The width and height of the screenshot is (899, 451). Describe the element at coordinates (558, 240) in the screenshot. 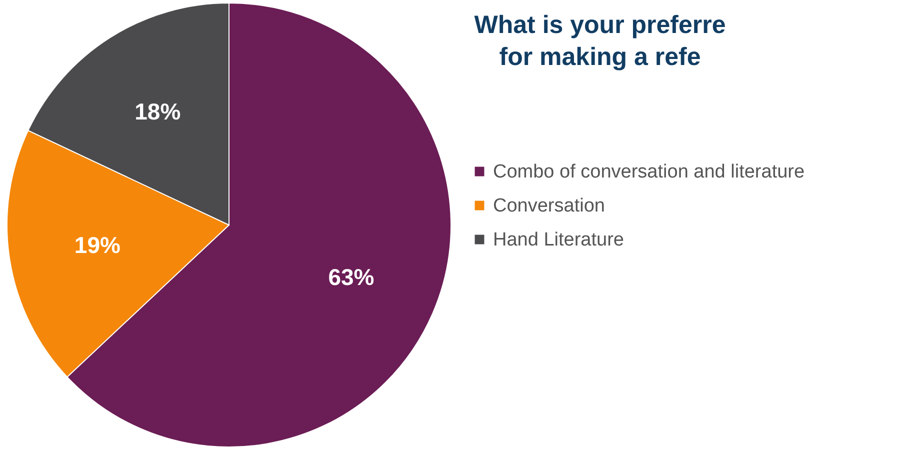

I see `legend-label: Hand Literature` at that location.